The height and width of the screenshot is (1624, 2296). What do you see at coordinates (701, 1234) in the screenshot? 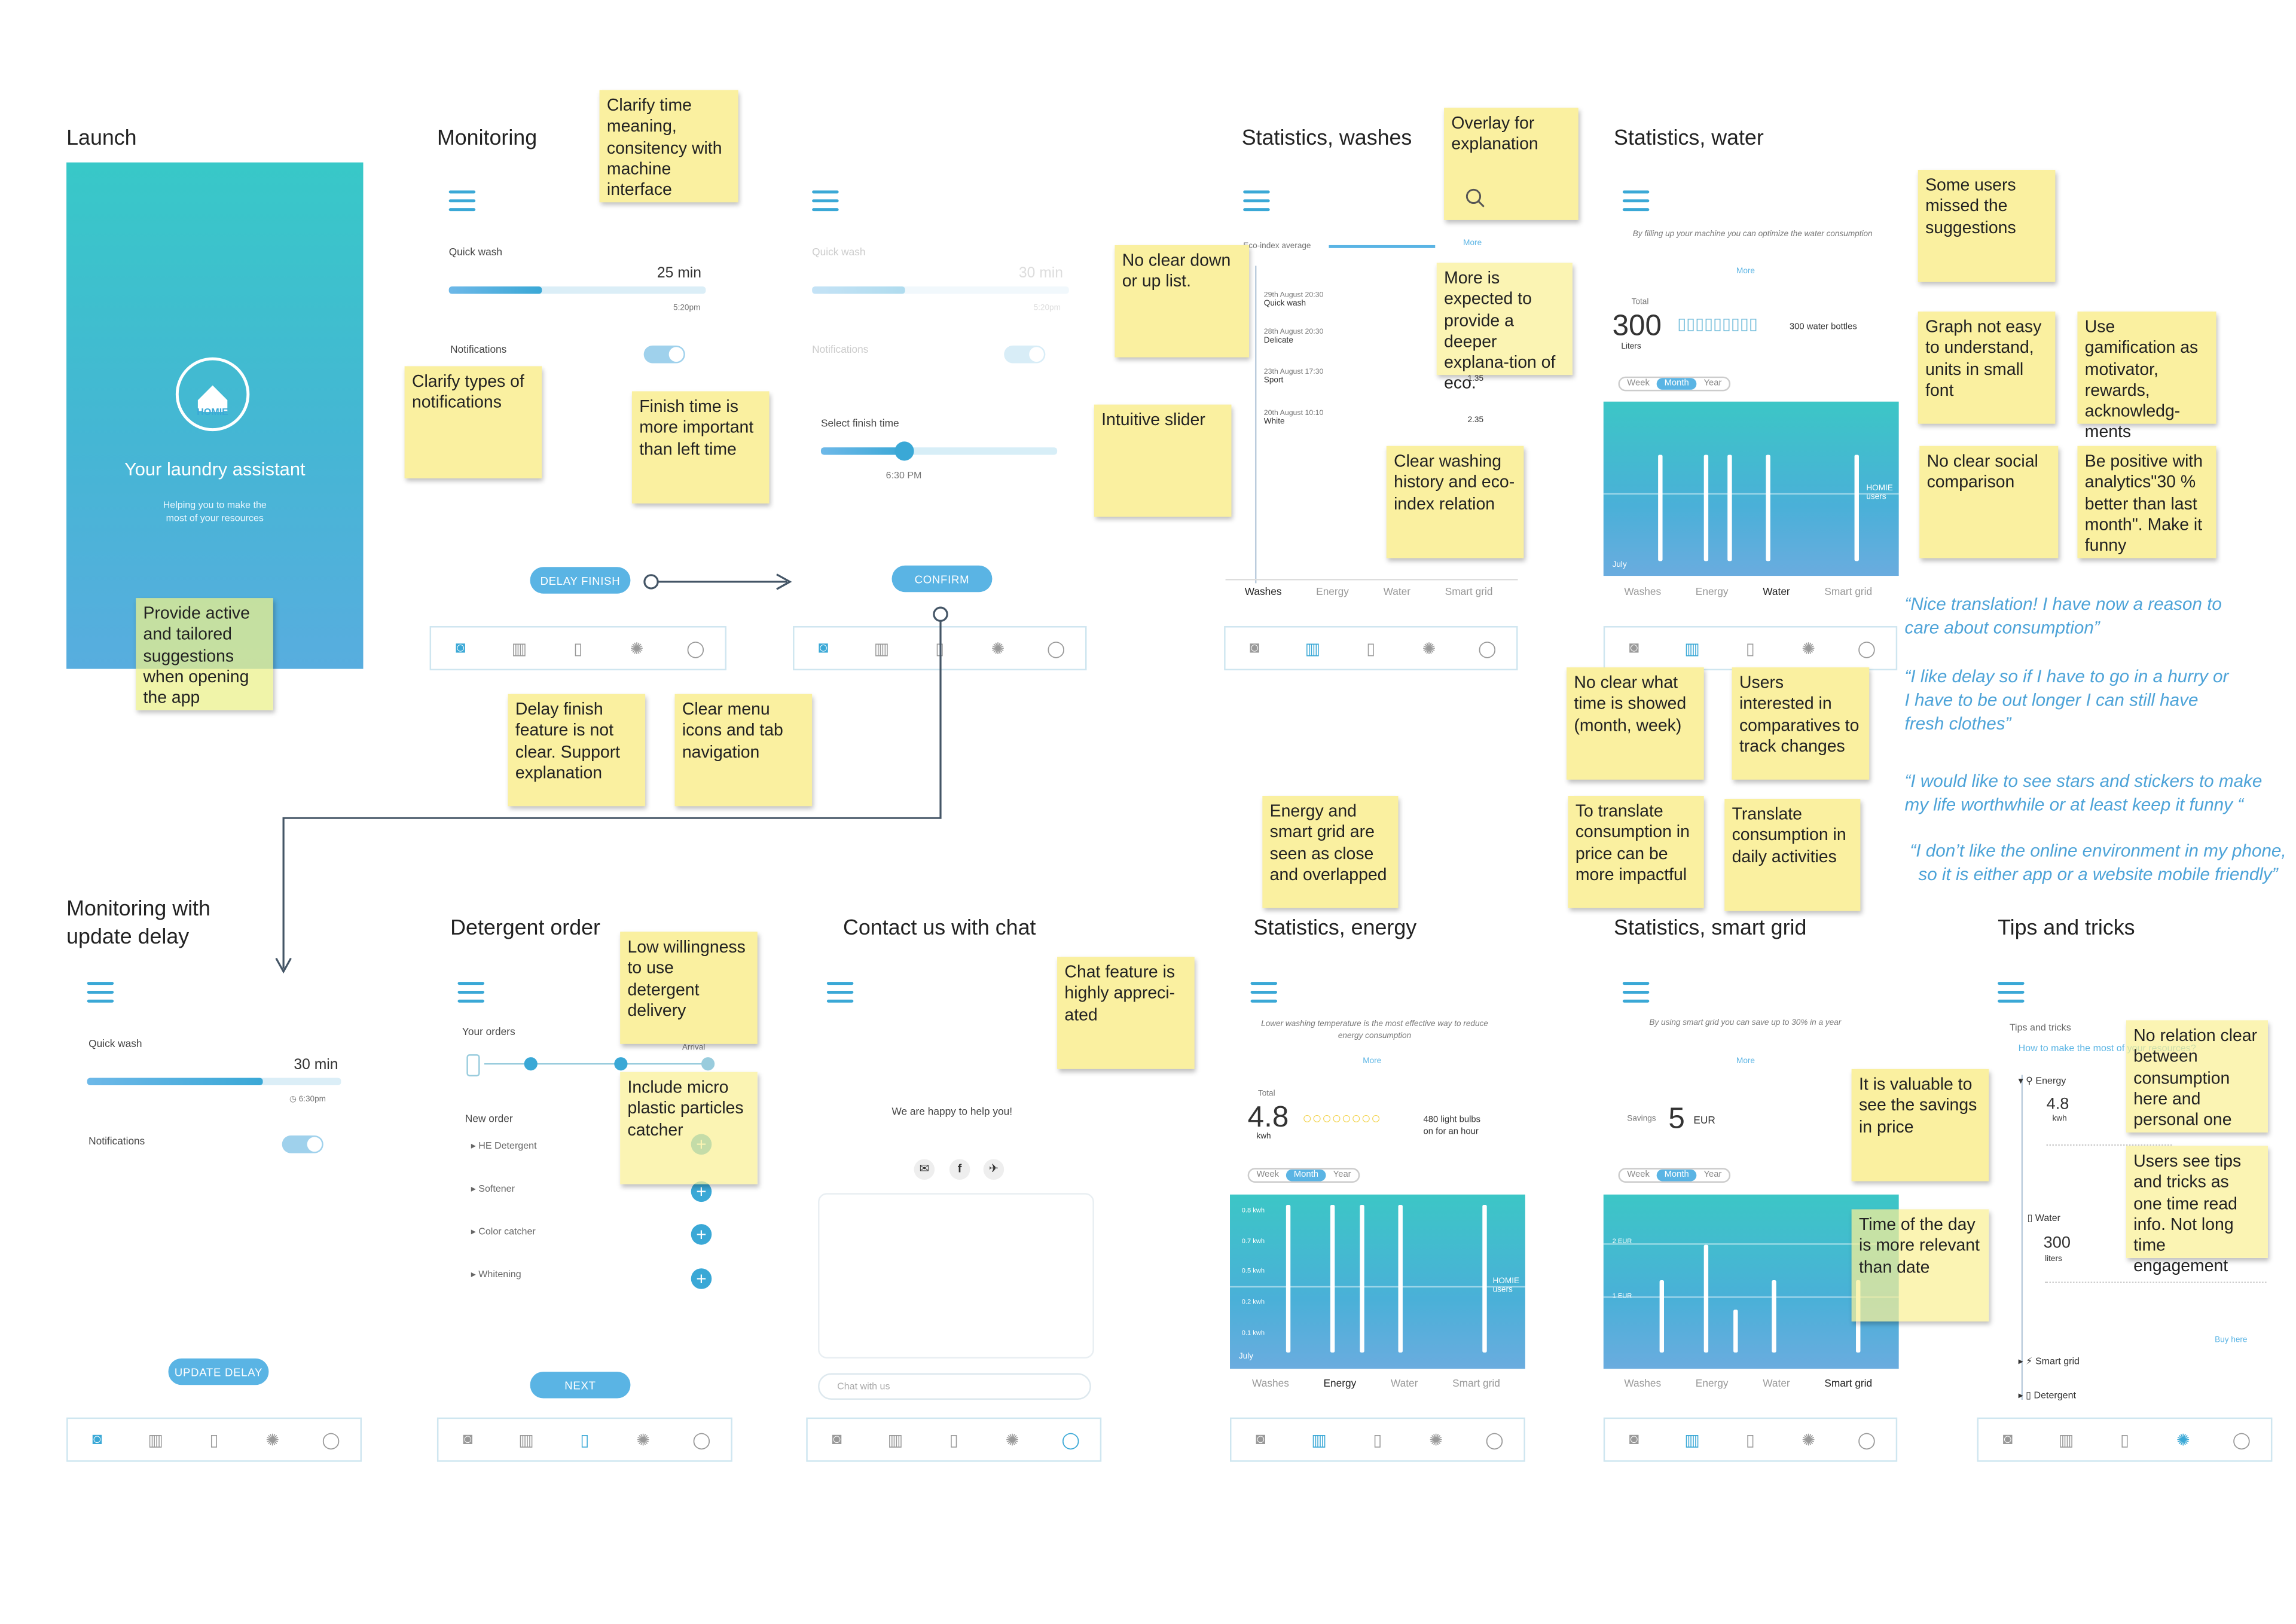
I see `add-item-button: +` at bounding box center [701, 1234].